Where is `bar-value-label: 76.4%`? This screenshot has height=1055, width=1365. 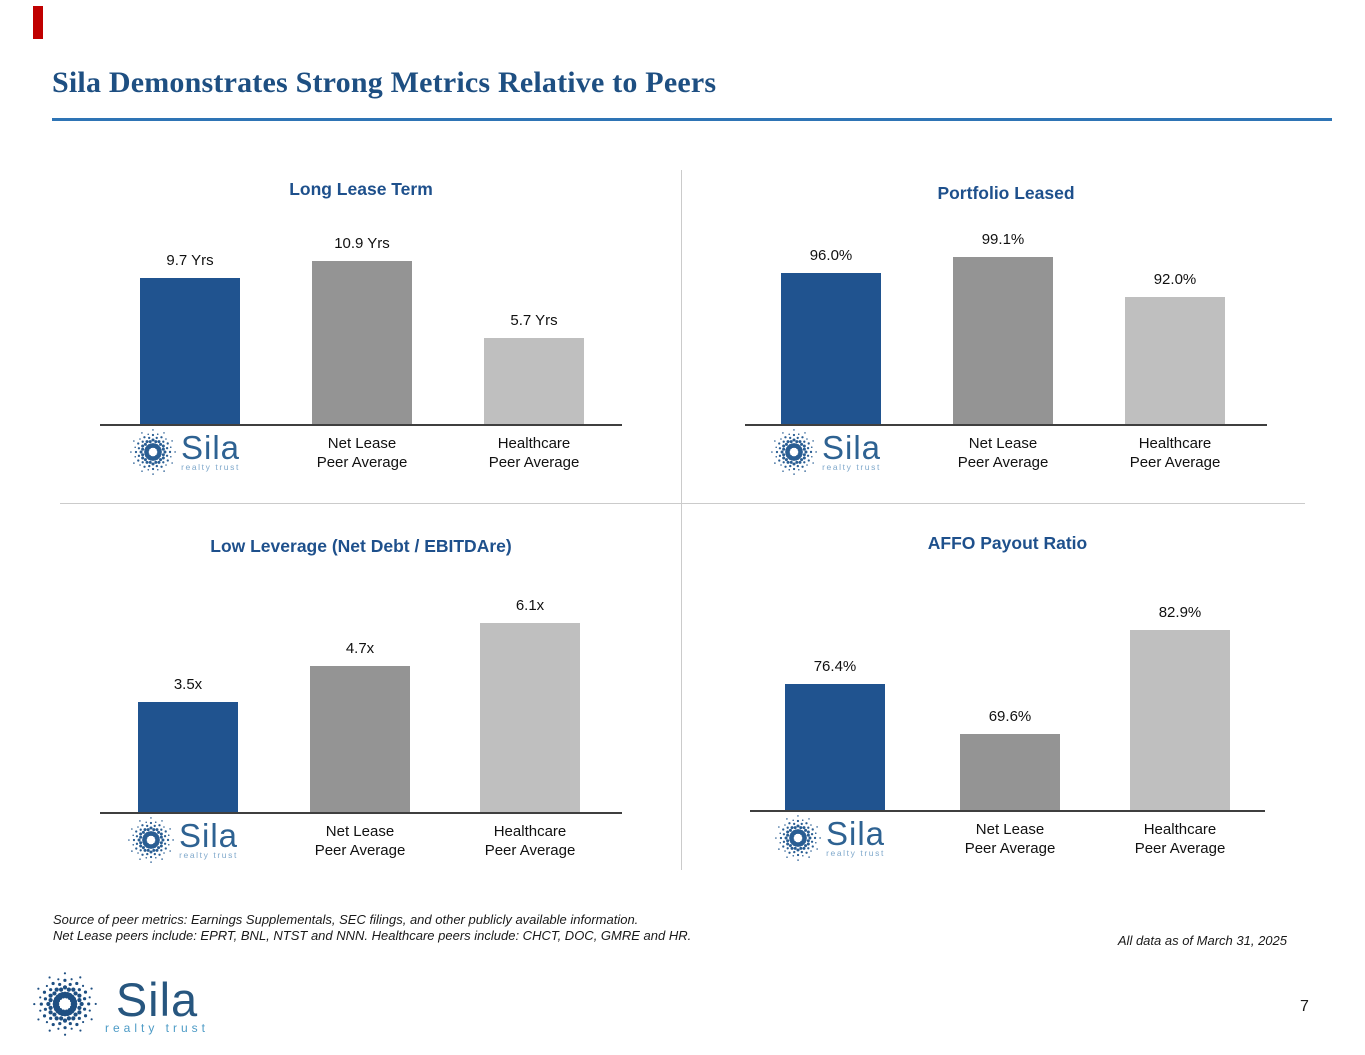 bar-value-label: 76.4% is located at coordinates (835, 666).